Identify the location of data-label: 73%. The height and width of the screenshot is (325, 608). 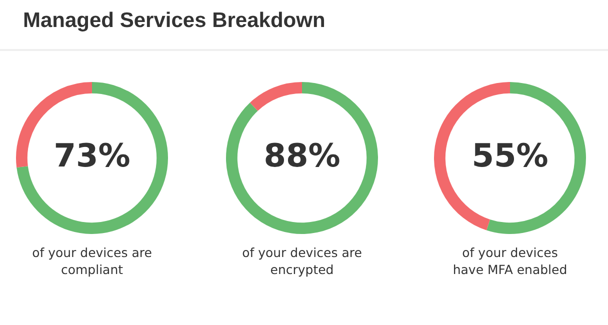
(92, 155).